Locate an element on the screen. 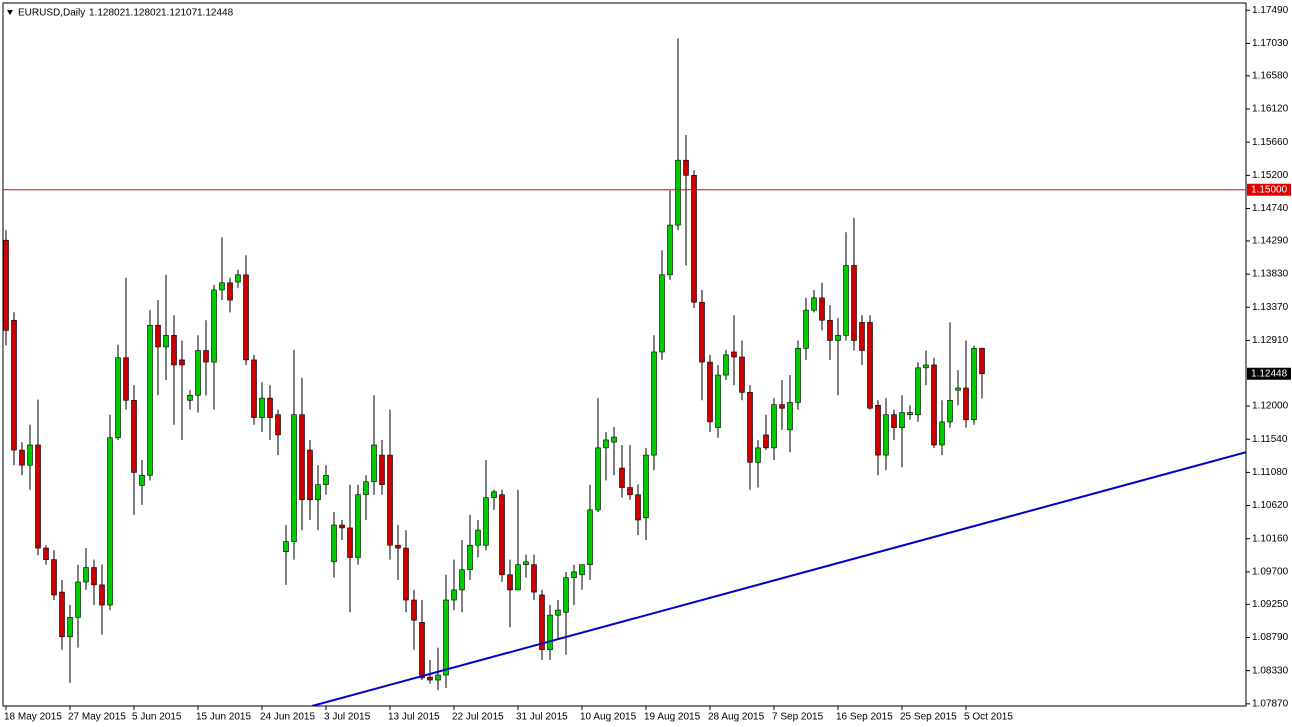 This screenshot has height=727, width=1292. y-tick-label: 1.07870 is located at coordinates (1270, 703).